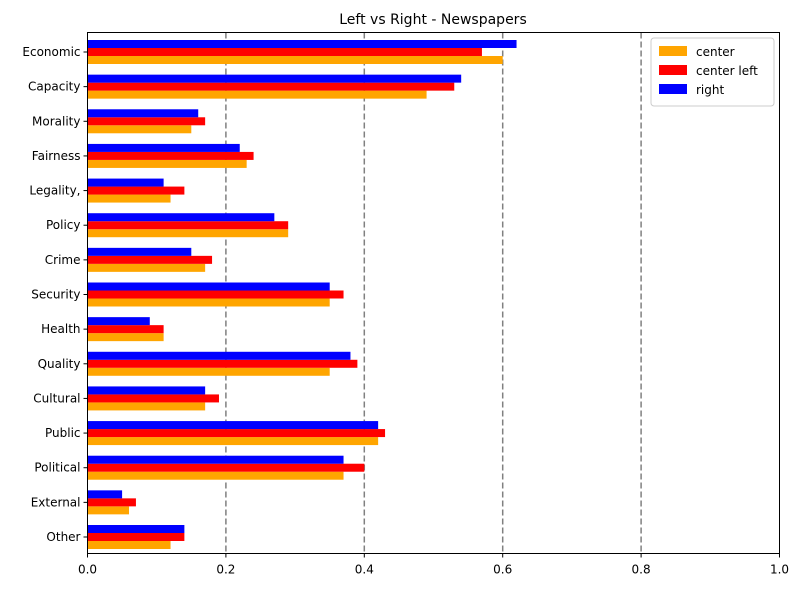  Describe the element at coordinates (63, 225) in the screenshot. I see `y-tick-label: Policy` at that location.